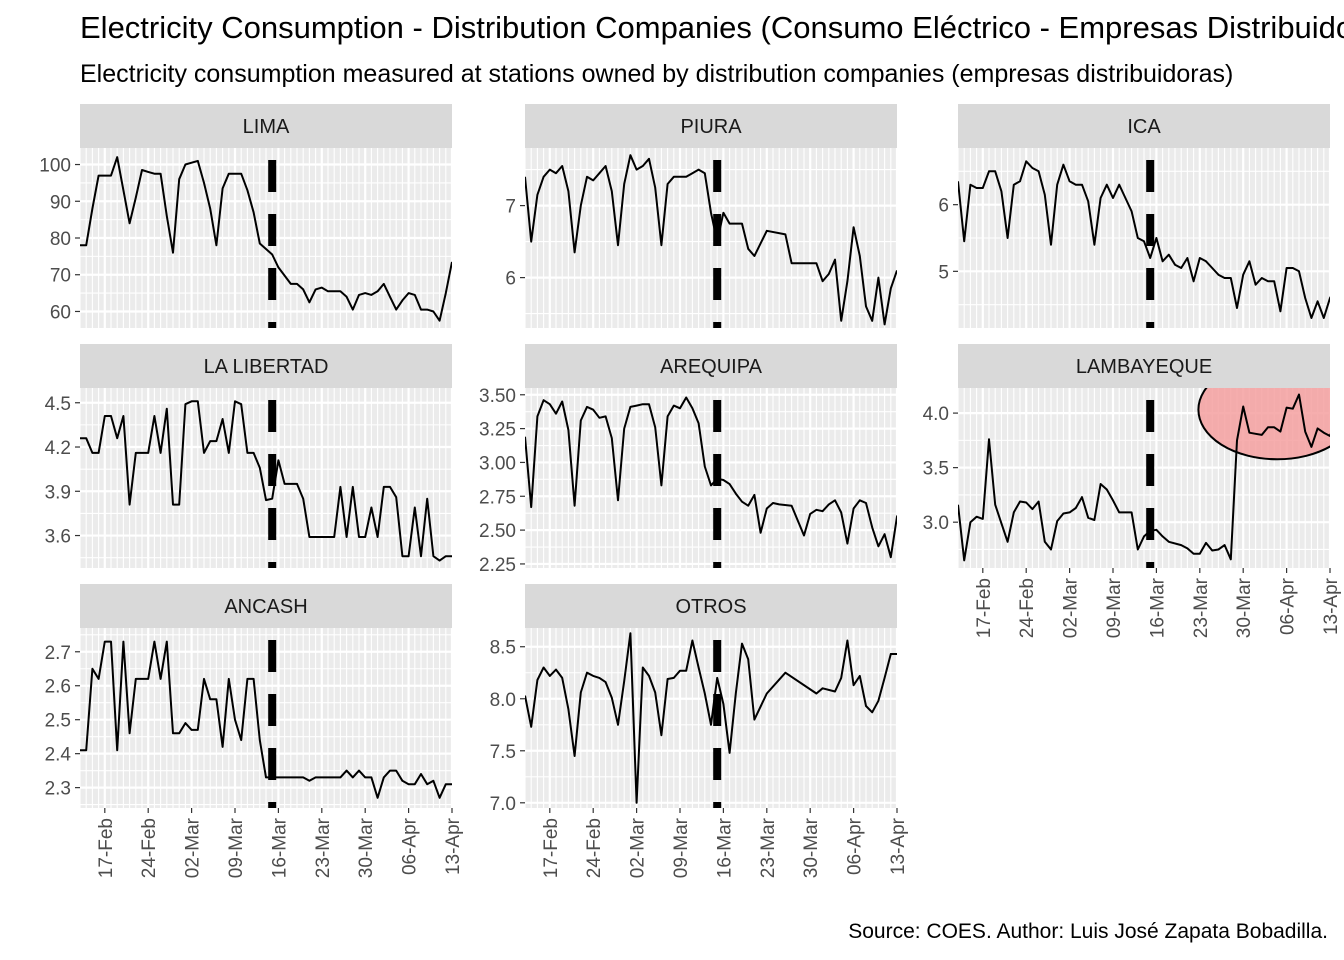 The image size is (1344, 960). Describe the element at coordinates (936, 414) in the screenshot. I see `y-tick-label: 4.0` at that location.